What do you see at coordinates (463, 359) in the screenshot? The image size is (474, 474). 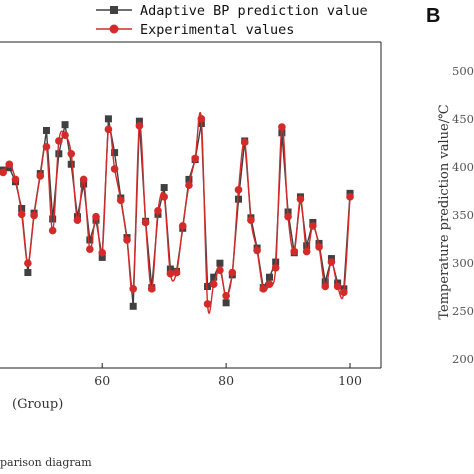 I see `panel-b-y-tick-200: 200` at bounding box center [463, 359].